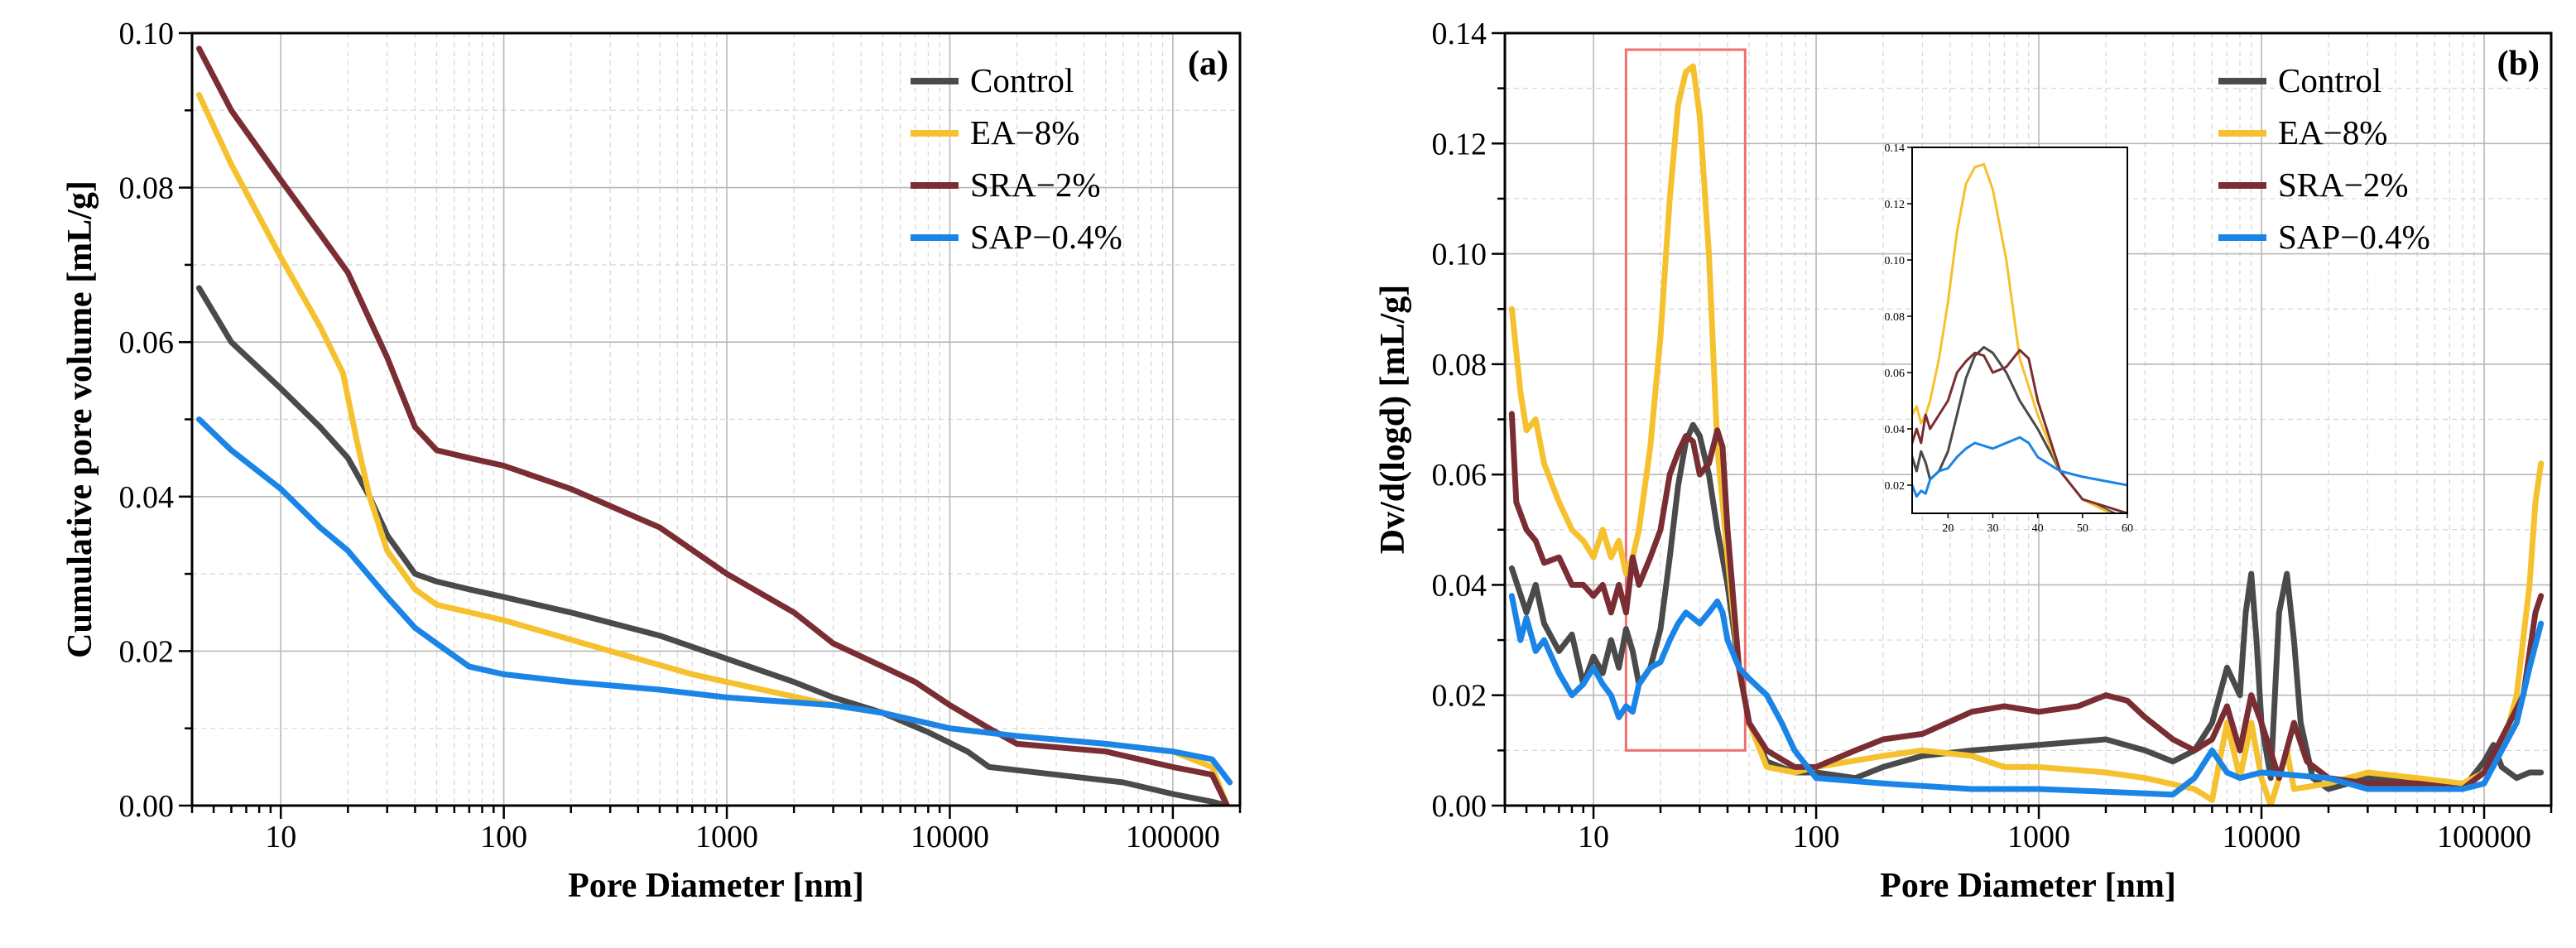 This screenshot has height=948, width=2576. What do you see at coordinates (1459, 34) in the screenshot?
I see `y-tick-label: 0.14` at bounding box center [1459, 34].